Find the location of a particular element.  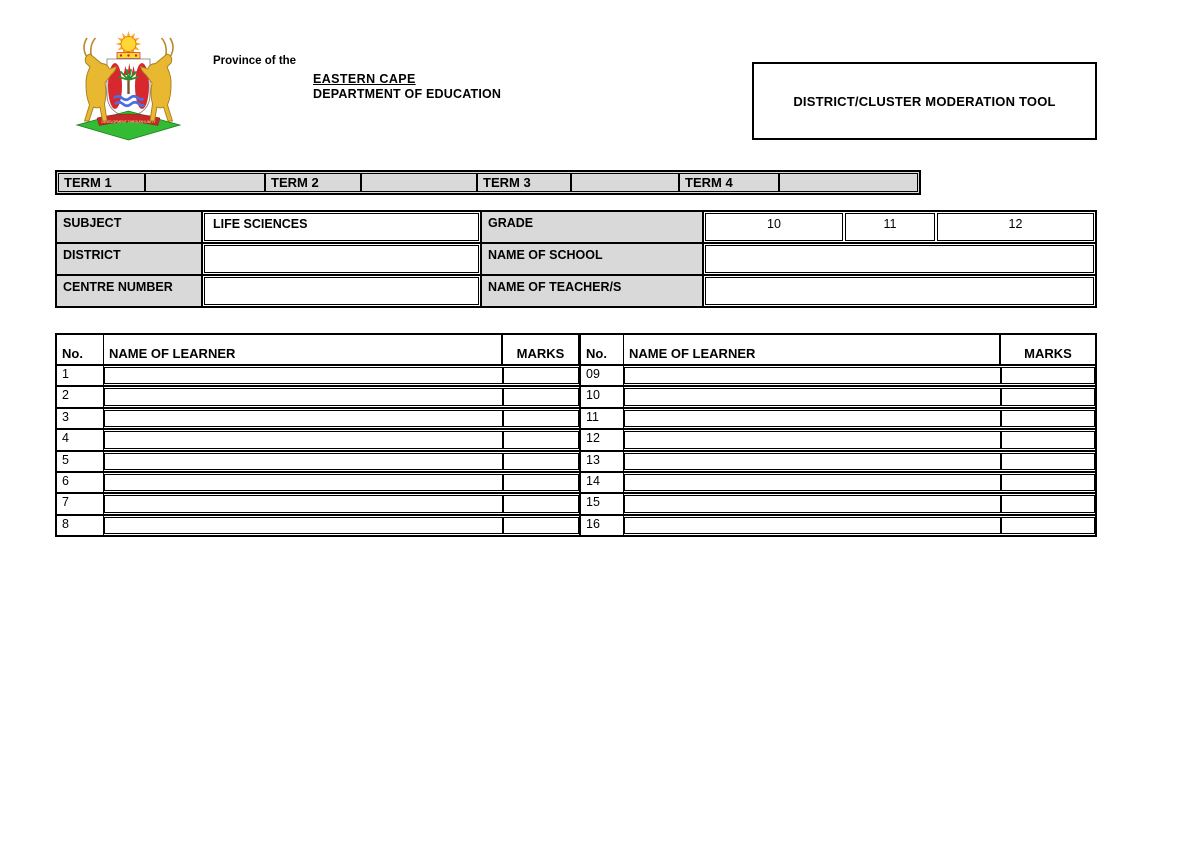

school-label: NAME OF SCHOOL is located at coordinates (592, 259).